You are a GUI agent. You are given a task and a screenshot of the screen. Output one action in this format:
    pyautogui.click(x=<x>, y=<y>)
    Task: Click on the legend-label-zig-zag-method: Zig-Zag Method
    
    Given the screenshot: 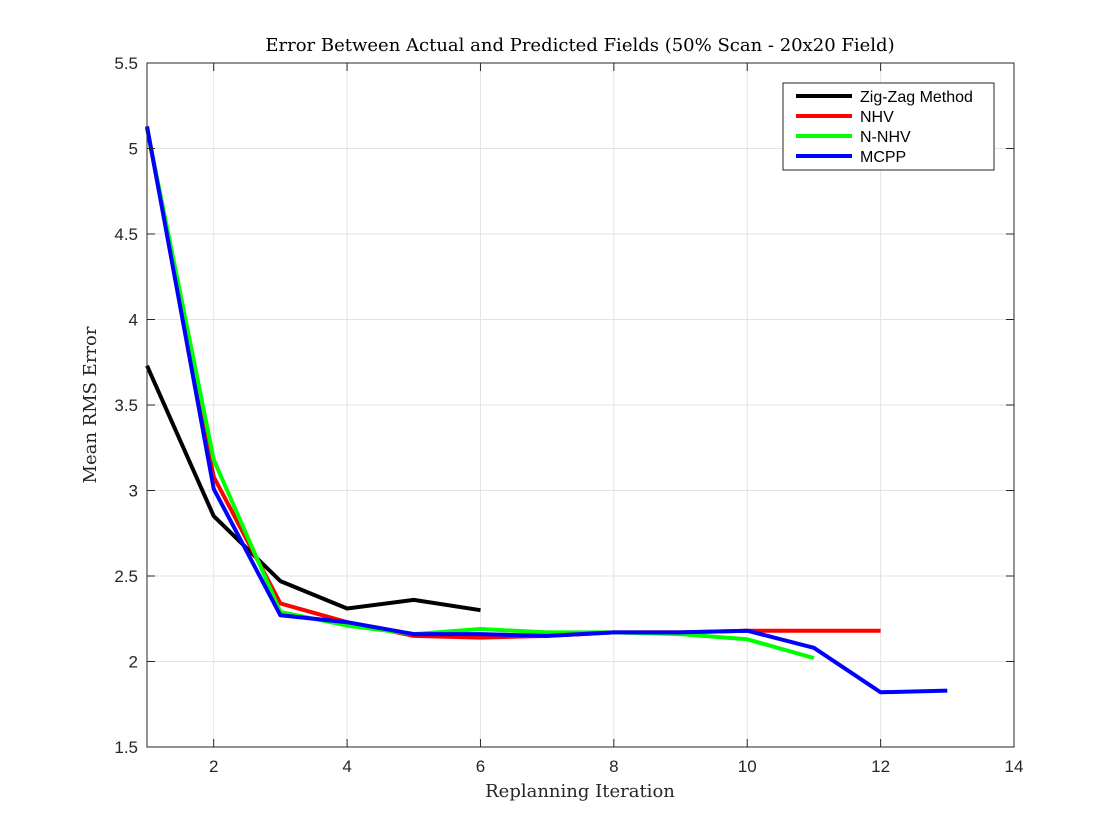 What is the action you would take?
    pyautogui.click(x=916, y=97)
    